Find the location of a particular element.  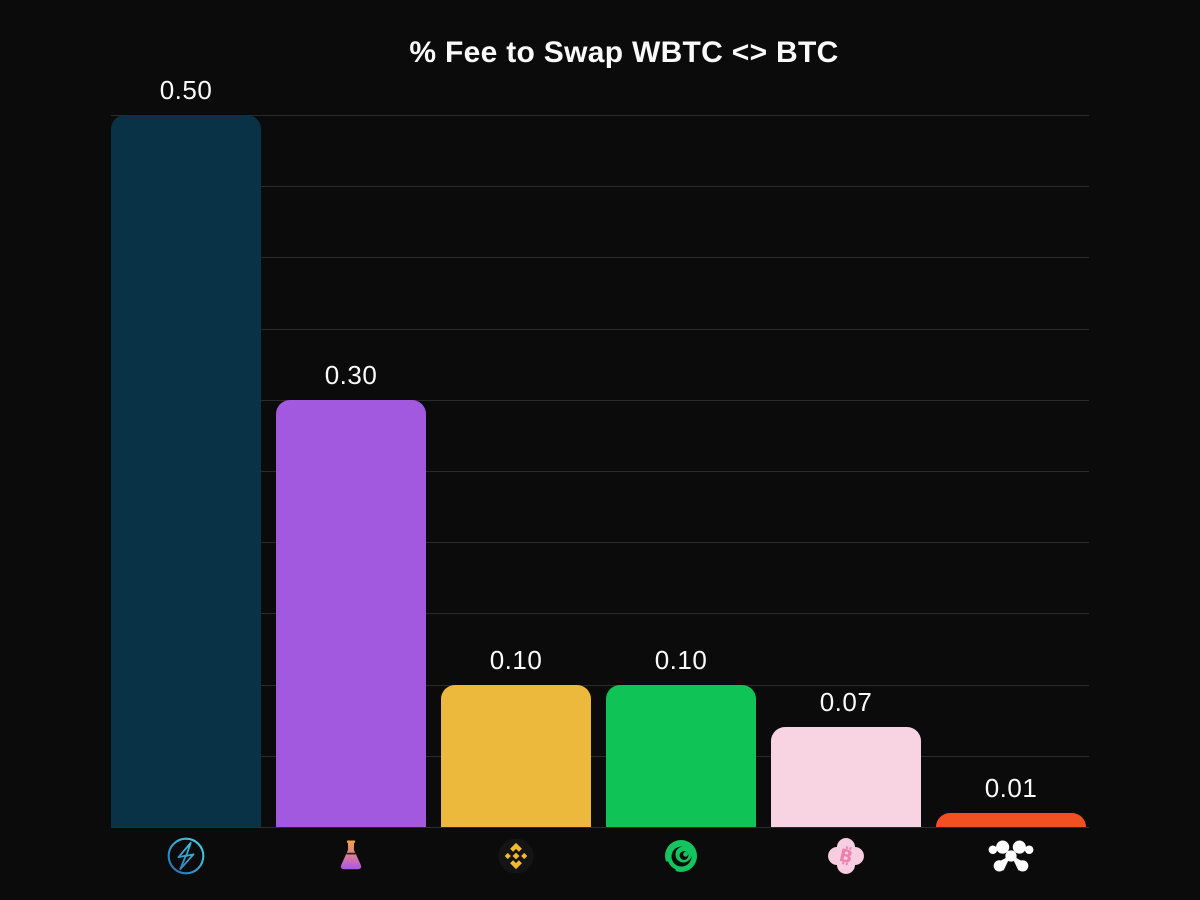

bar-lightning-circle is located at coordinates (186, 471).